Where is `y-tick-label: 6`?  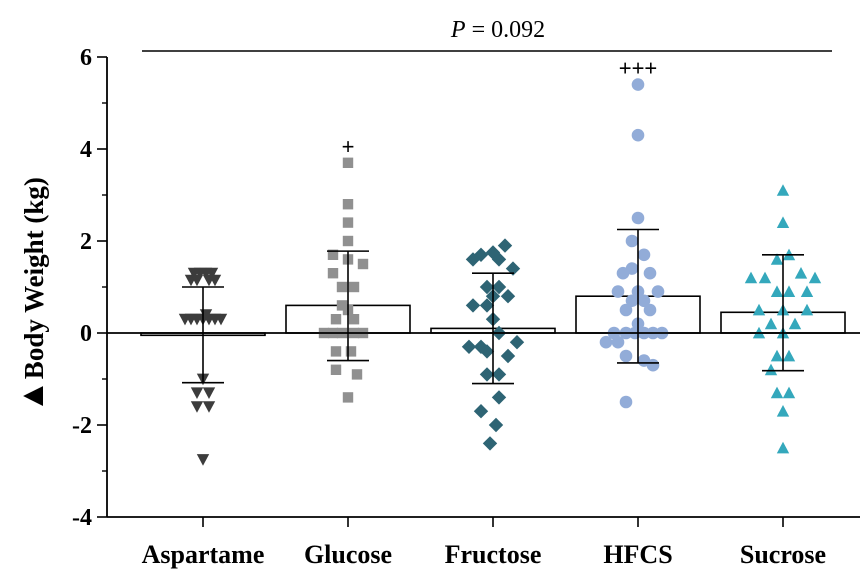 y-tick-label: 6 is located at coordinates (86, 58).